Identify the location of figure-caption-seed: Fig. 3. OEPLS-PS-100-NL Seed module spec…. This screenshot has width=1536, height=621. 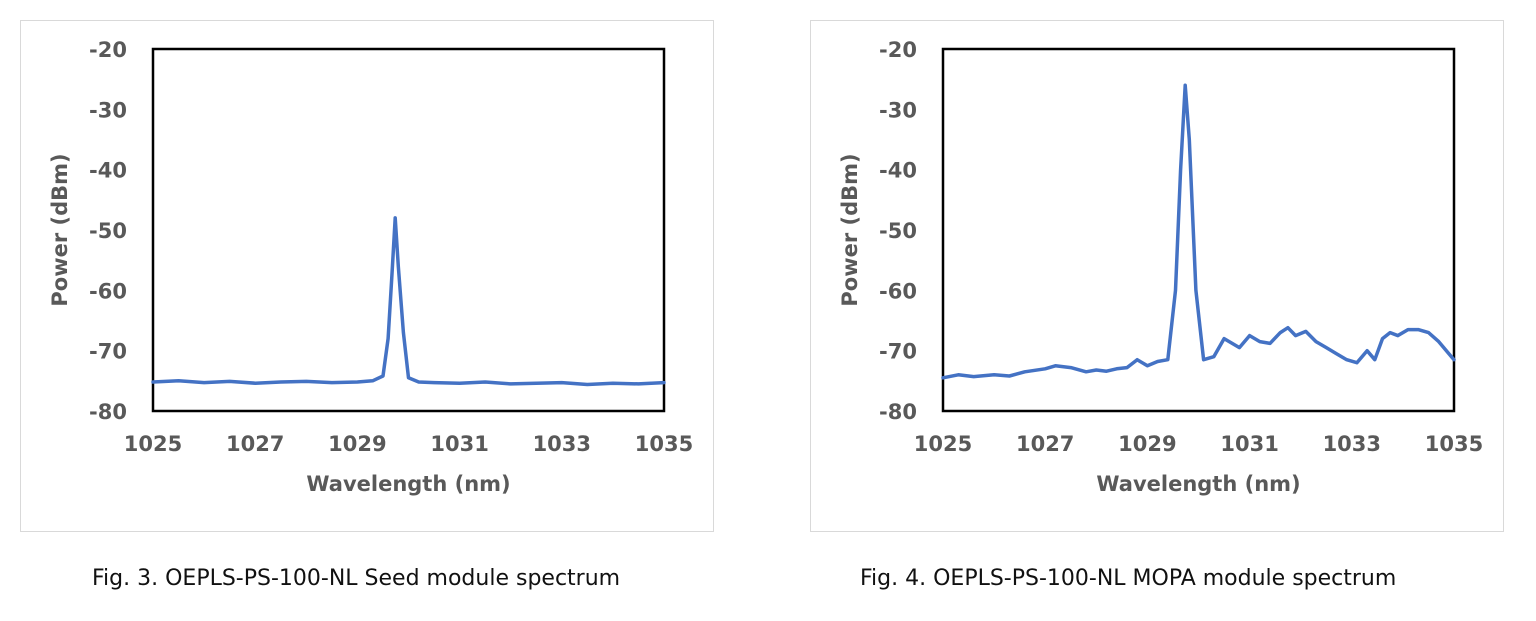
(356, 578).